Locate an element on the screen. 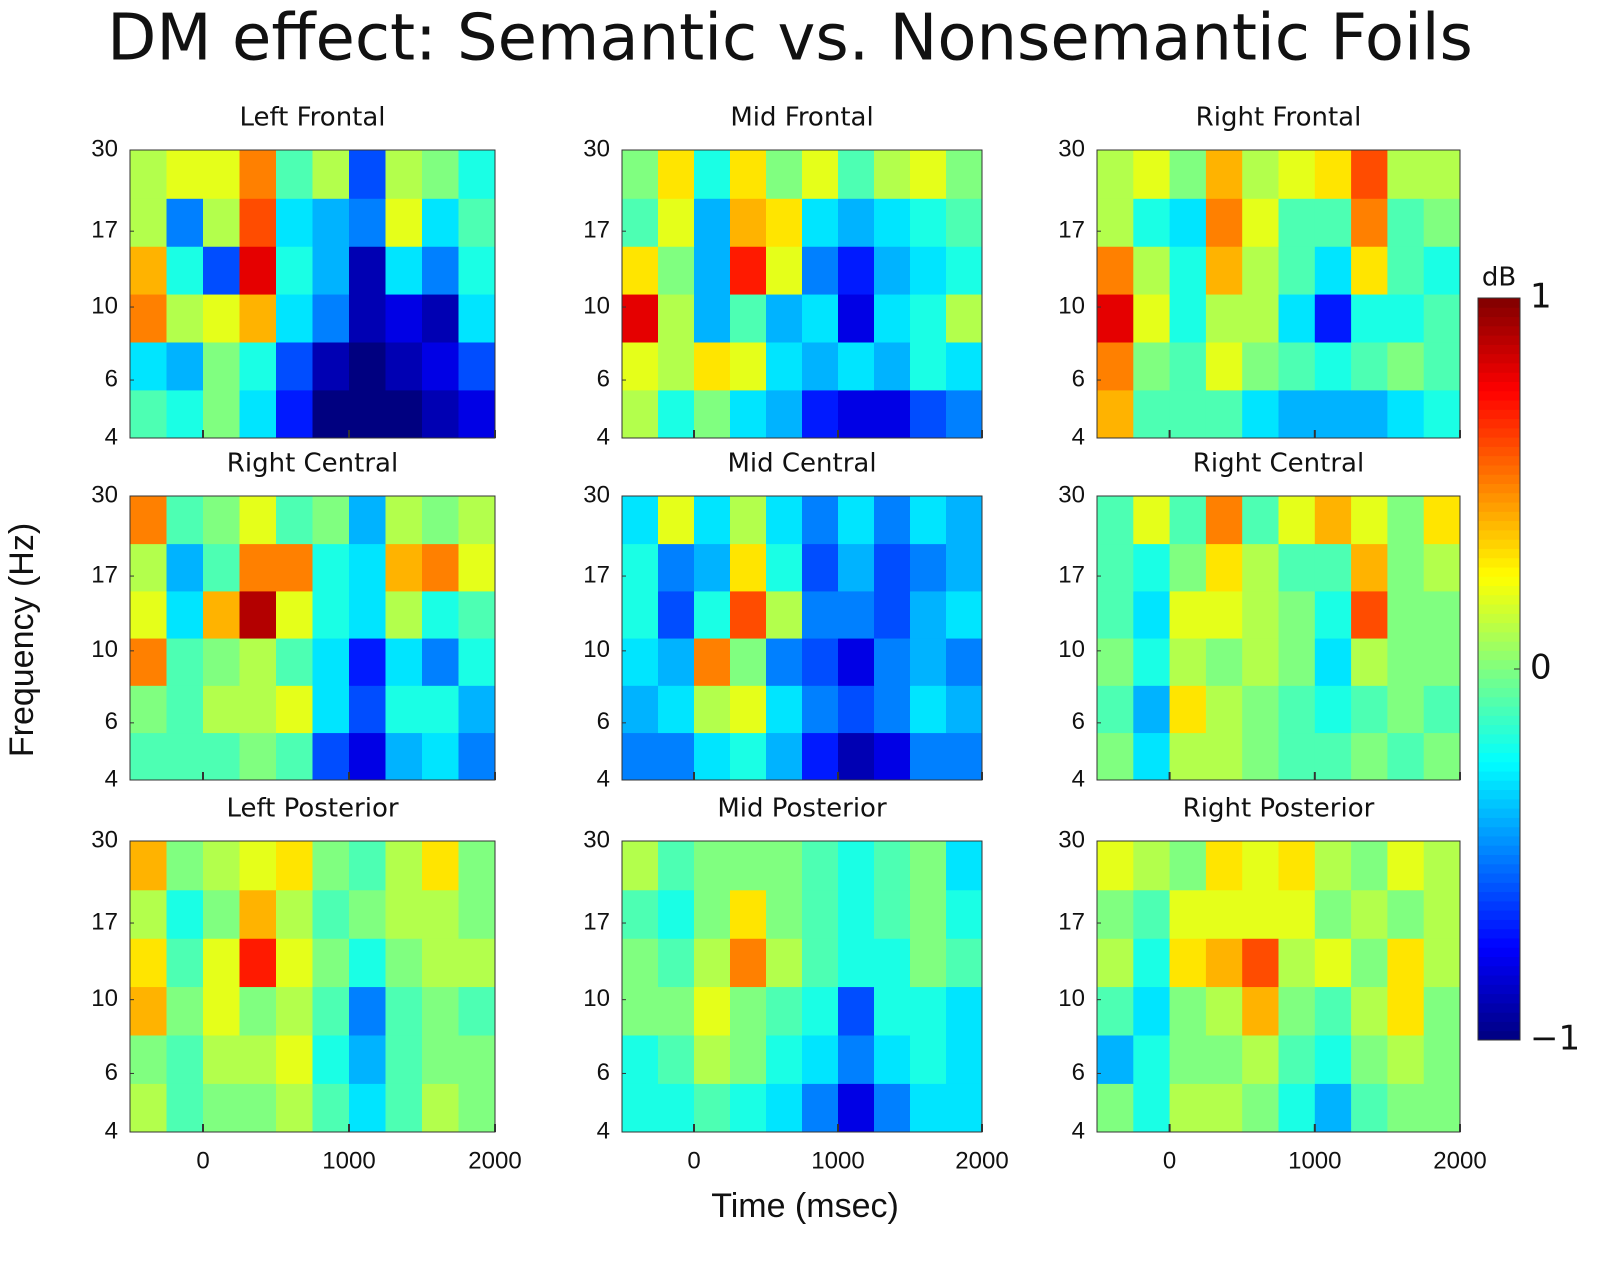 The height and width of the screenshot is (1262, 1608). x-tick-label: 2000 is located at coordinates (494, 1160).